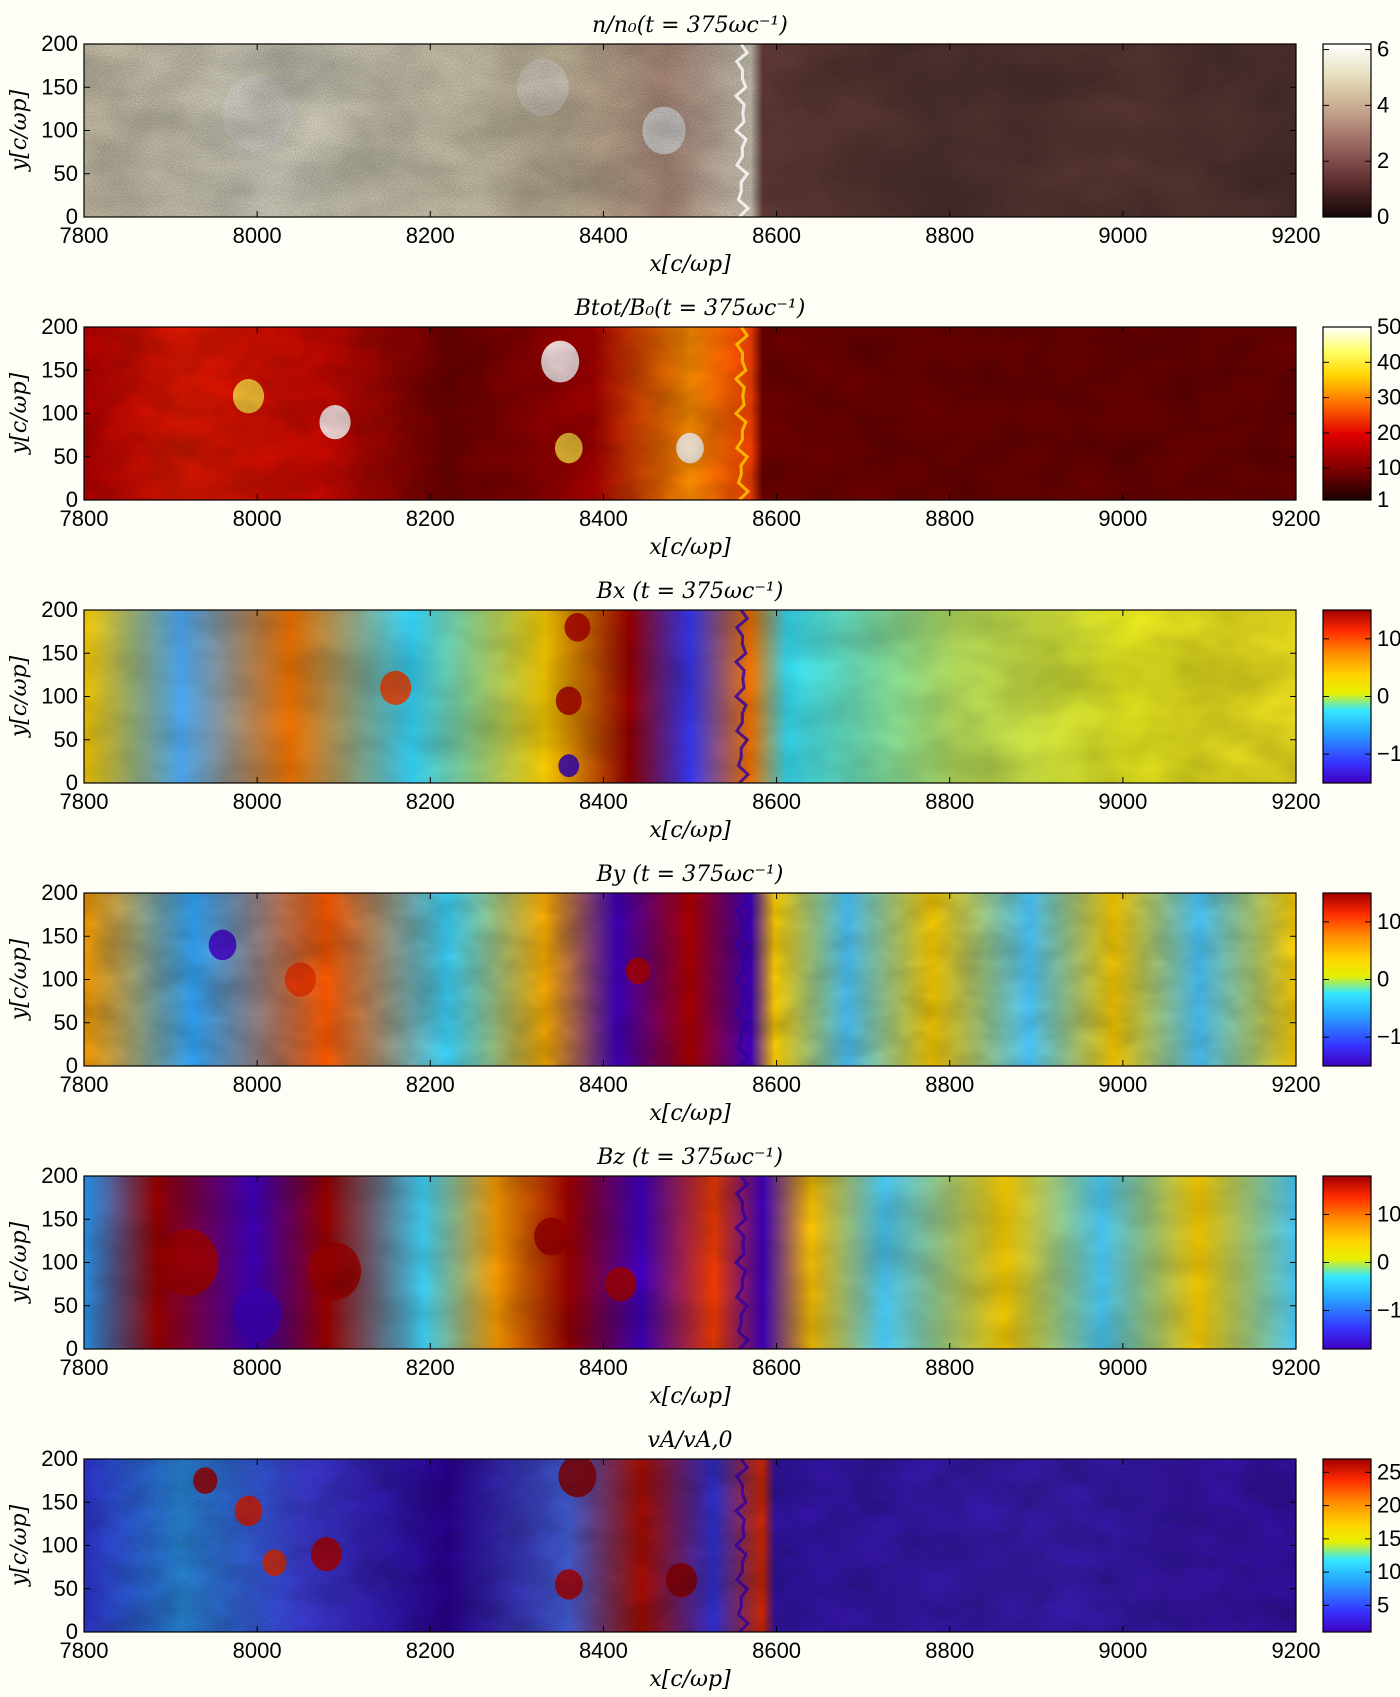 Image resolution: width=1400 pixels, height=1697 pixels. Describe the element at coordinates (689, 1440) in the screenshot. I see `chart-title: vA/vA,0` at that location.